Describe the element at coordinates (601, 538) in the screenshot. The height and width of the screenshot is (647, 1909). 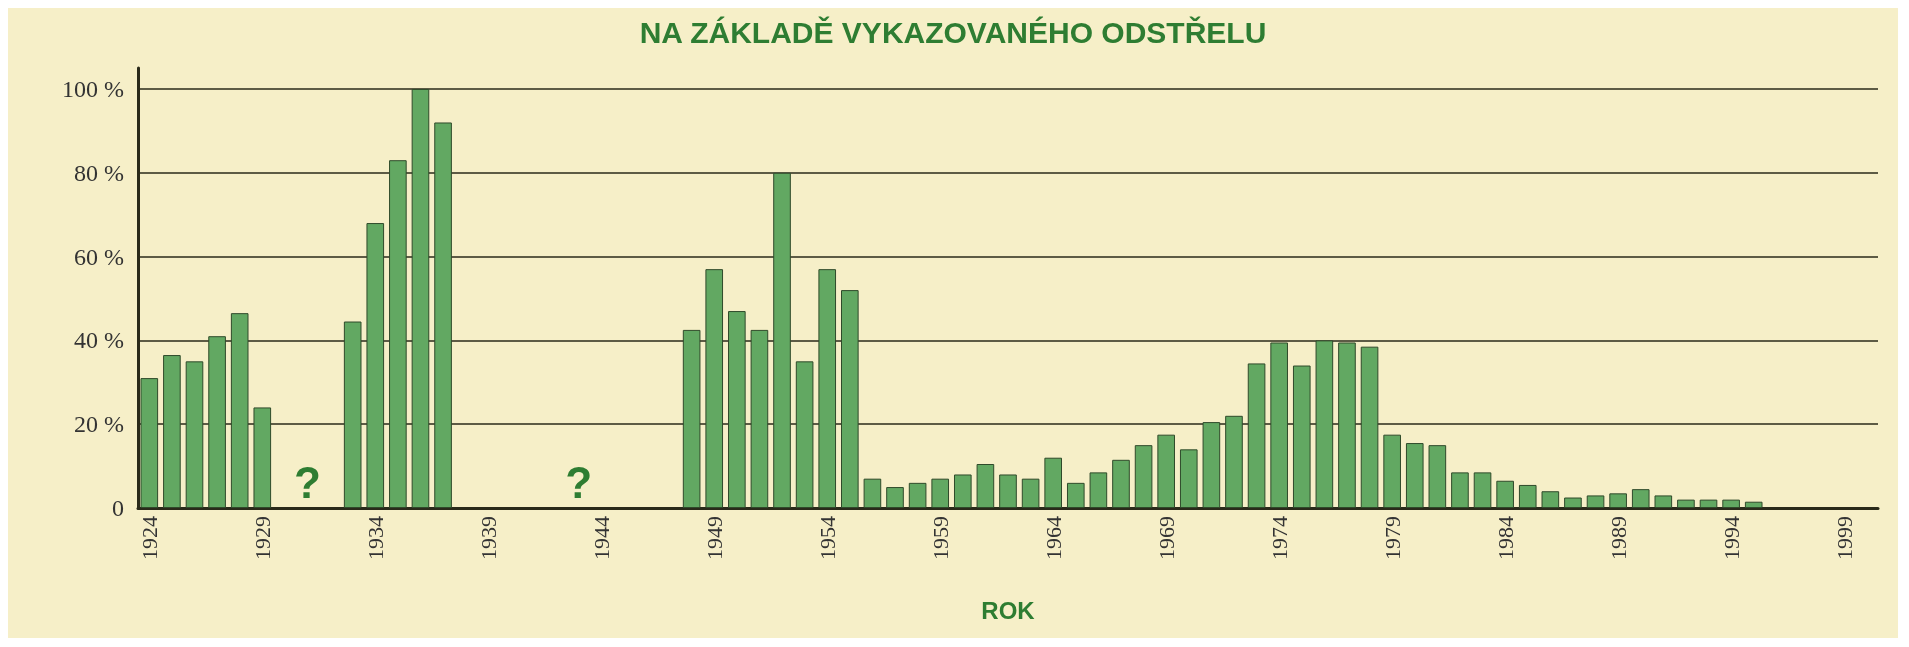
I see `x-tick-label: 1944` at that location.